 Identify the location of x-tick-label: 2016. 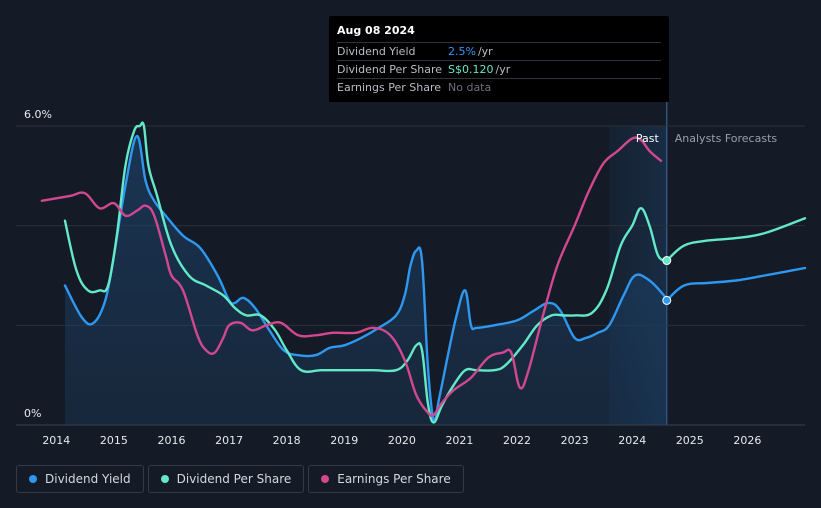
(171, 440).